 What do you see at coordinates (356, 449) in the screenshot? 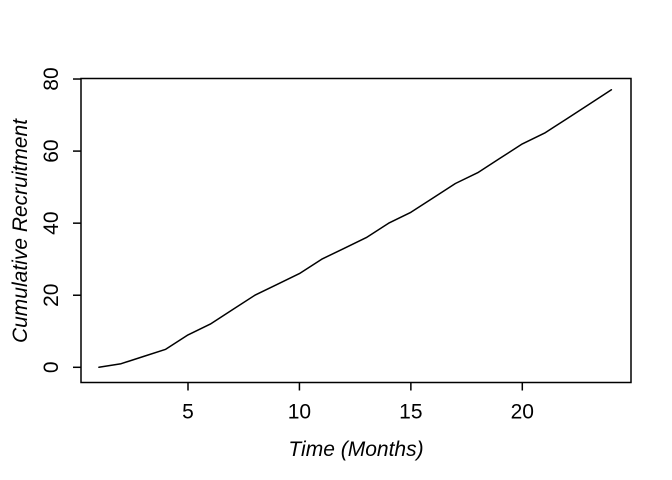
I see `x-axis-title: Time (Months)` at bounding box center [356, 449].